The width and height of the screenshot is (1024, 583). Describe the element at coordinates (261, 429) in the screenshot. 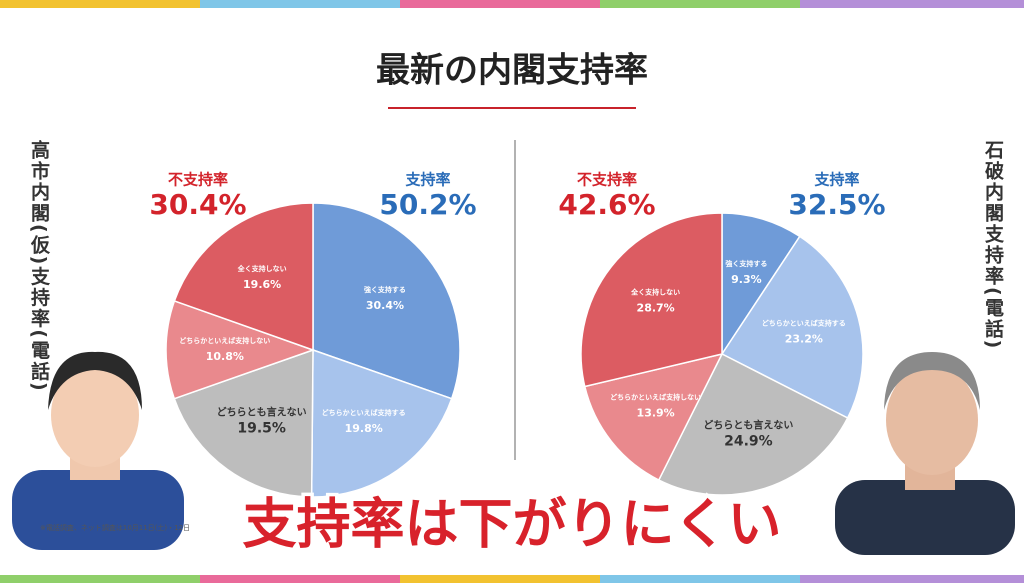

I see `slice-value: 19.5%` at that location.